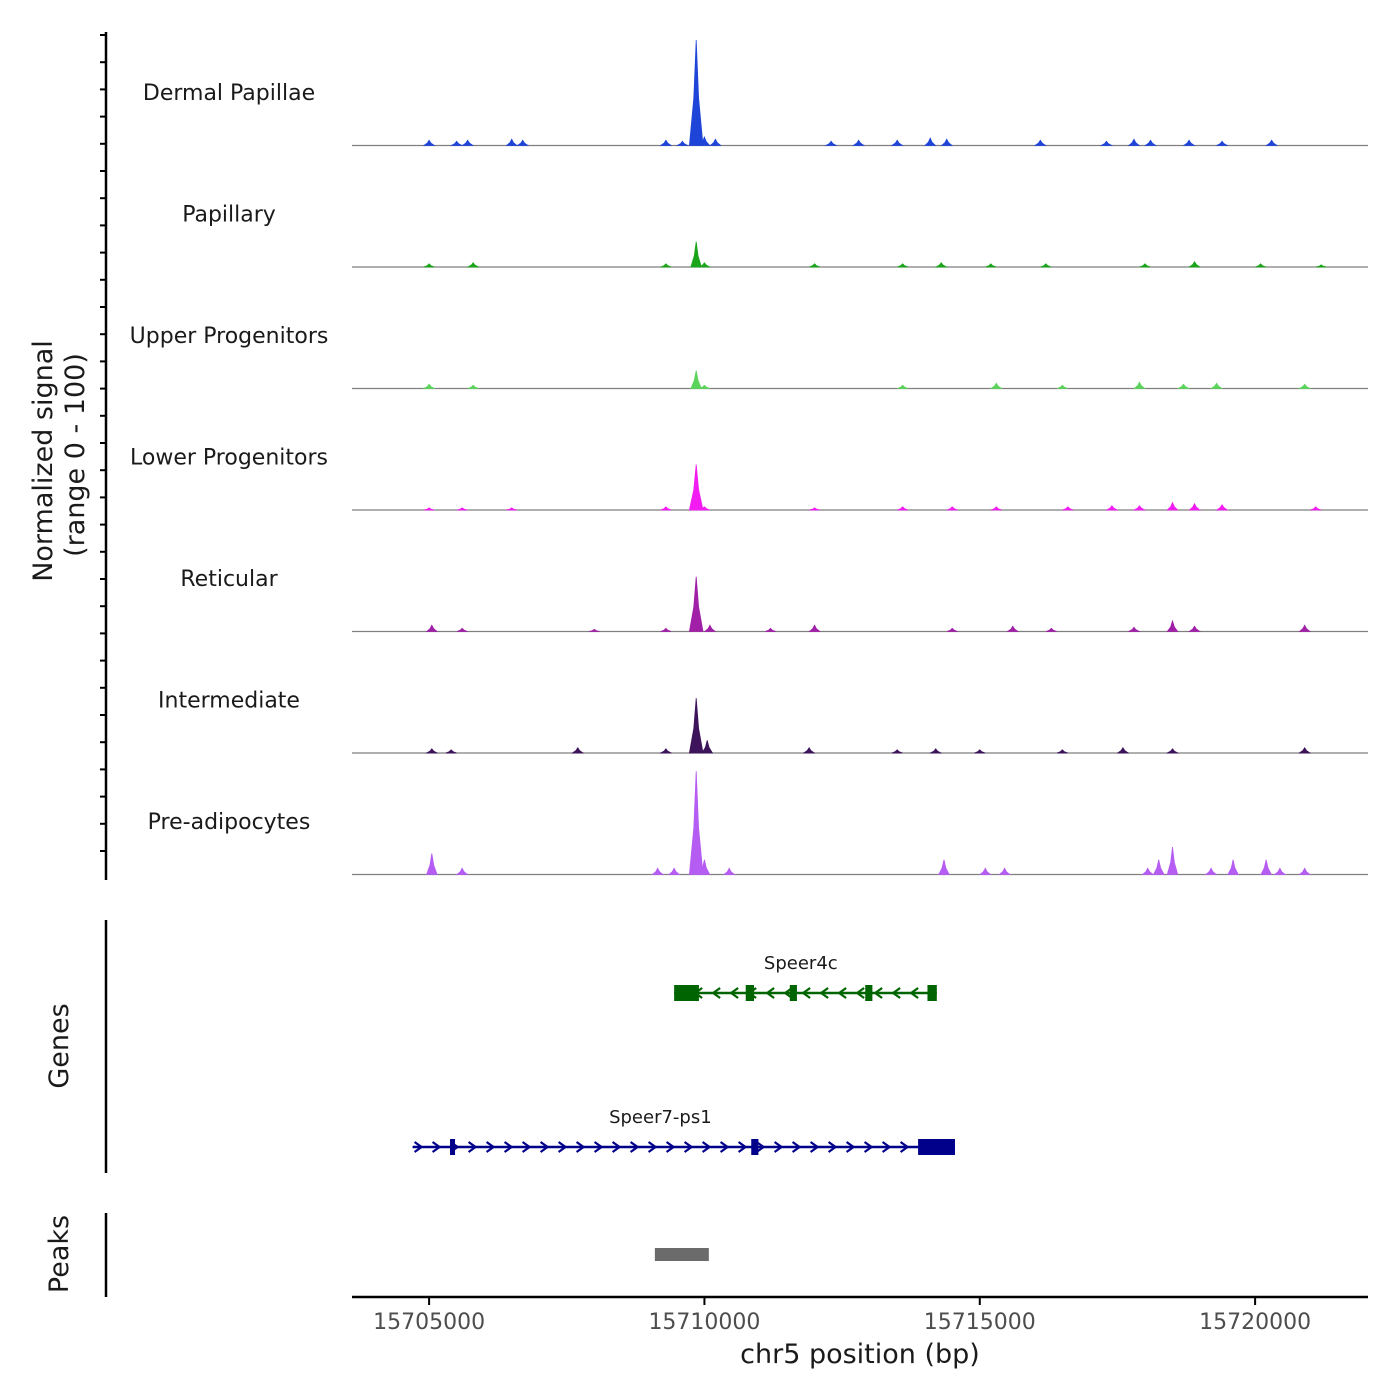  What do you see at coordinates (1255, 1322) in the screenshot?
I see `x-tick-label: 15720000` at bounding box center [1255, 1322].